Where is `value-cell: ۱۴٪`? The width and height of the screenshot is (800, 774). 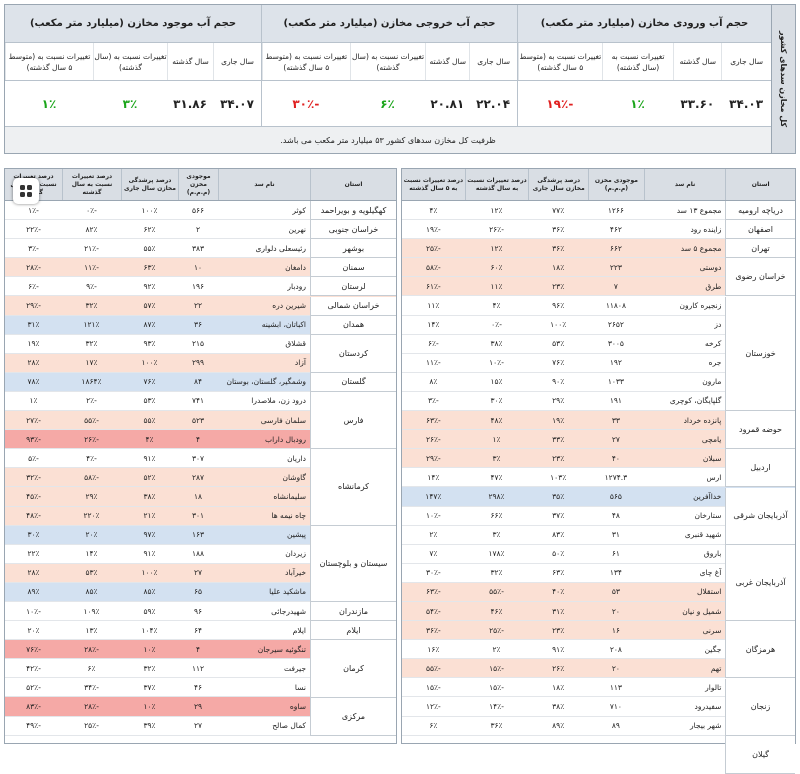
value-cell: ۱۴٪ is located at coordinates (433, 477).